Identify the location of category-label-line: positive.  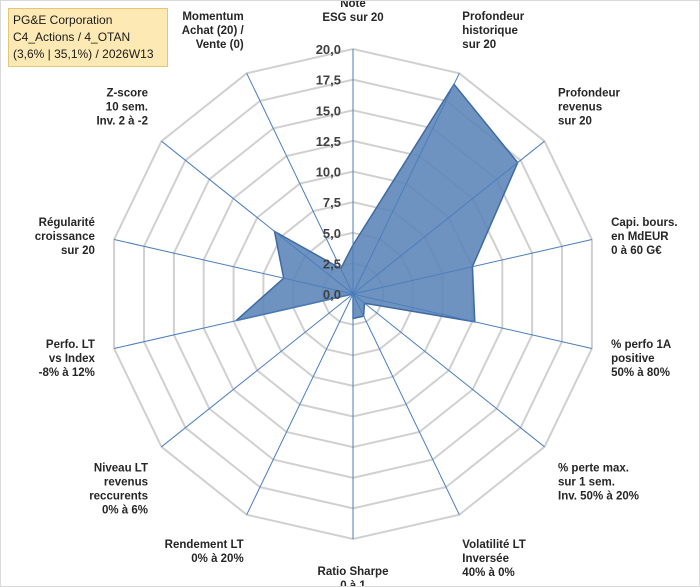
(632, 359).